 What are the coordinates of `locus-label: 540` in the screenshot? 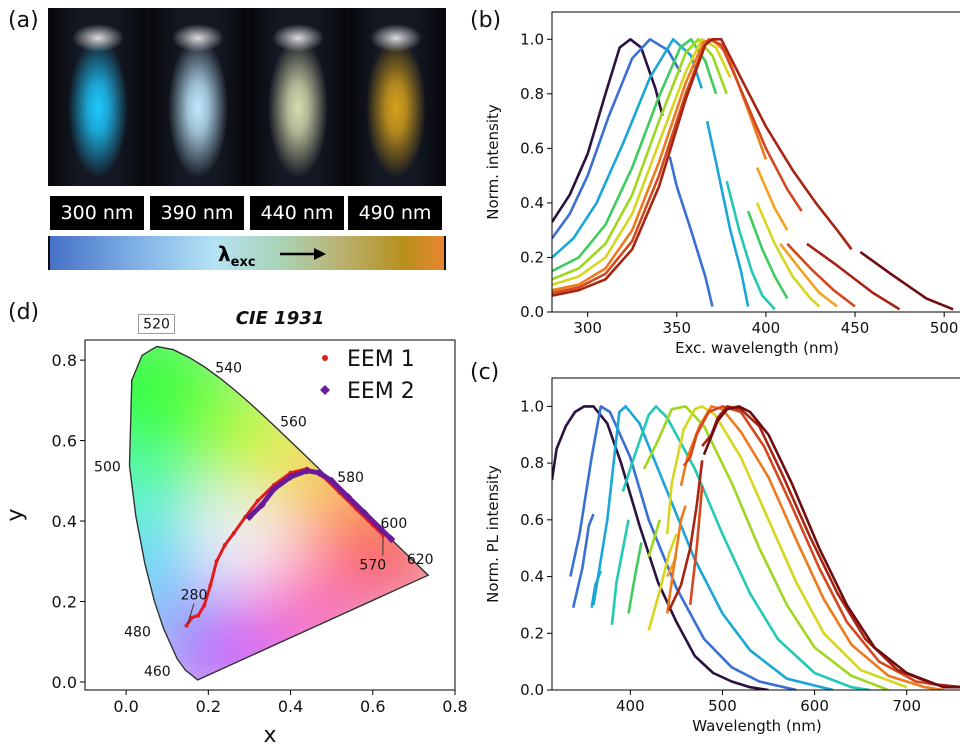 It's located at (228, 369).